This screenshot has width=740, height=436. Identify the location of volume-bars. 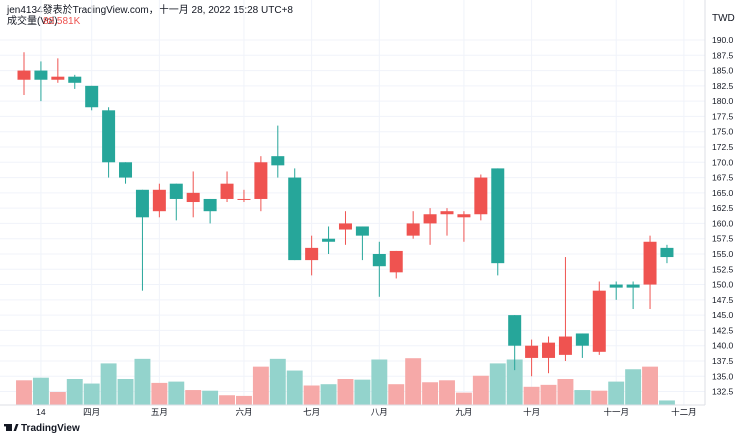
(345, 381).